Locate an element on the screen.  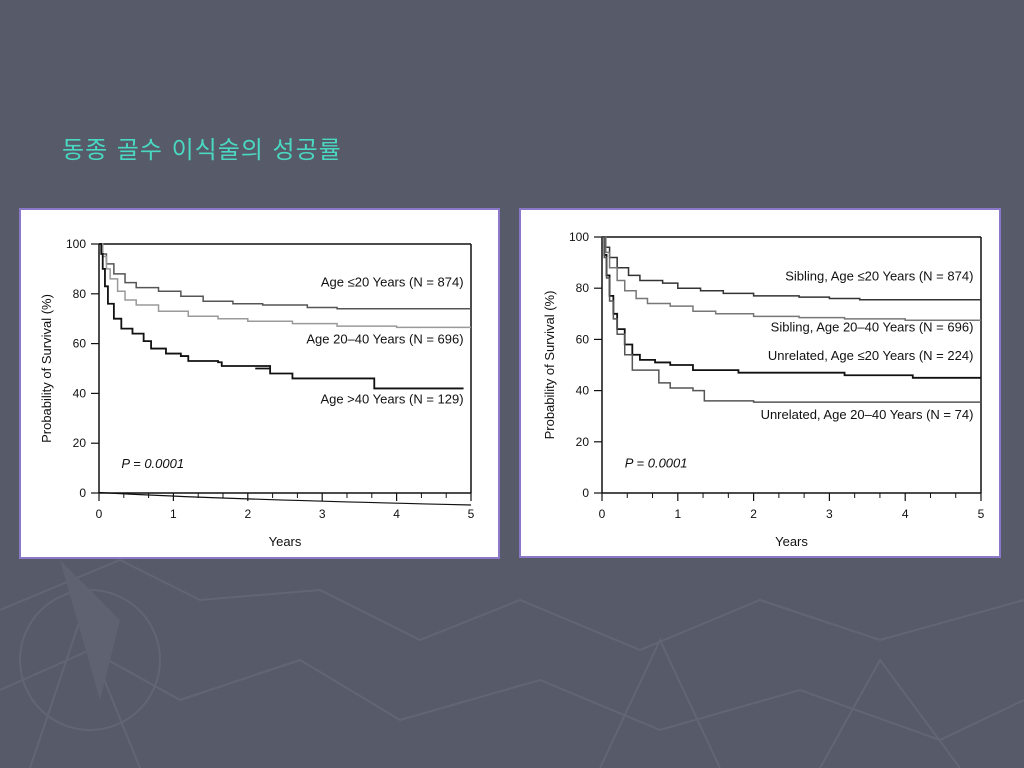
legend-label: Age ≤20 Years (N = 874) is located at coordinates (392, 281).